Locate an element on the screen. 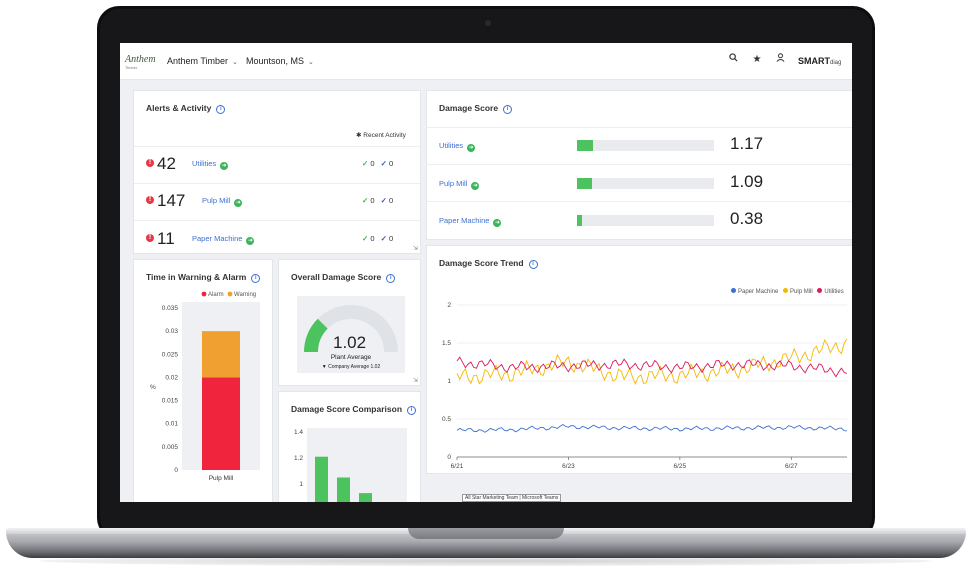  time-warning-title: Time in Warning & Alarm i is located at coordinates (203, 277).